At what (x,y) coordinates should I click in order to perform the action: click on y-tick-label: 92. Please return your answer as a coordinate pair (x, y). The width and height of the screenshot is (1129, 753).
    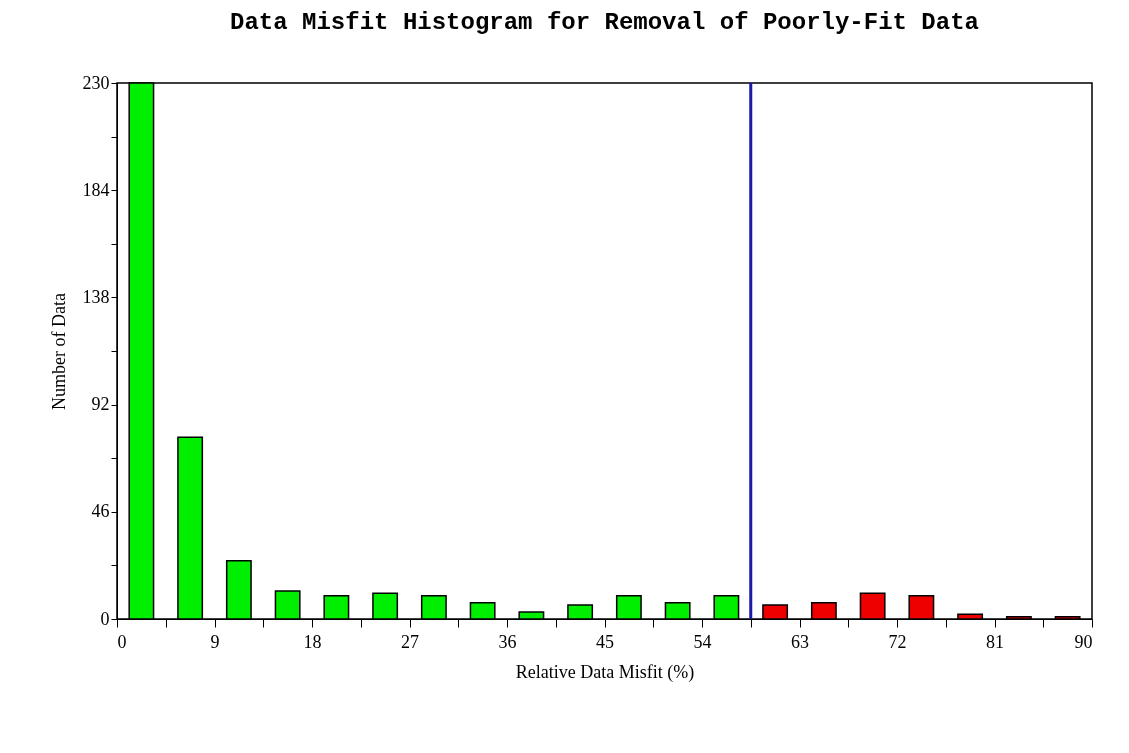
    Looking at the image, I should click on (100, 404).